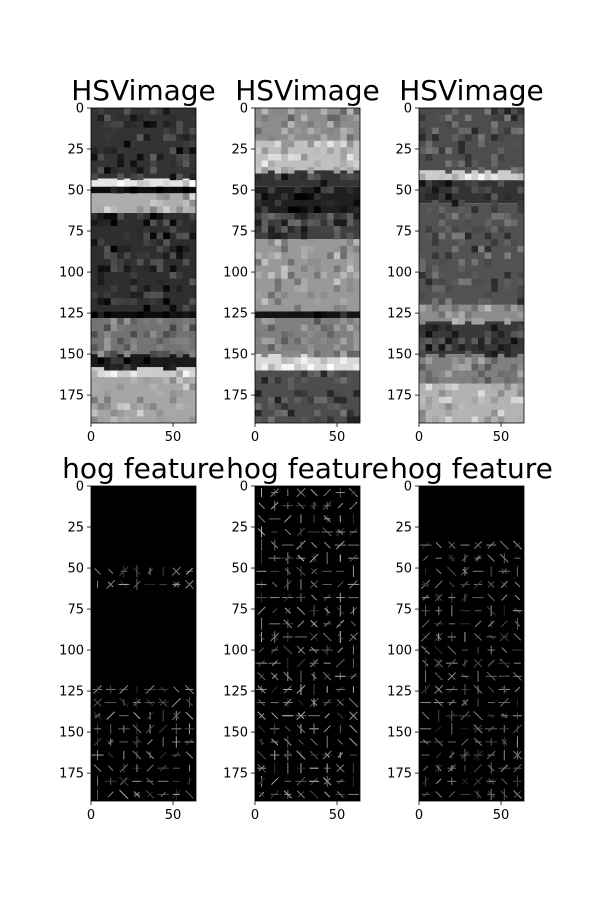  What do you see at coordinates (71, 774) in the screenshot?
I see `y-tick-label: 175` at bounding box center [71, 774].